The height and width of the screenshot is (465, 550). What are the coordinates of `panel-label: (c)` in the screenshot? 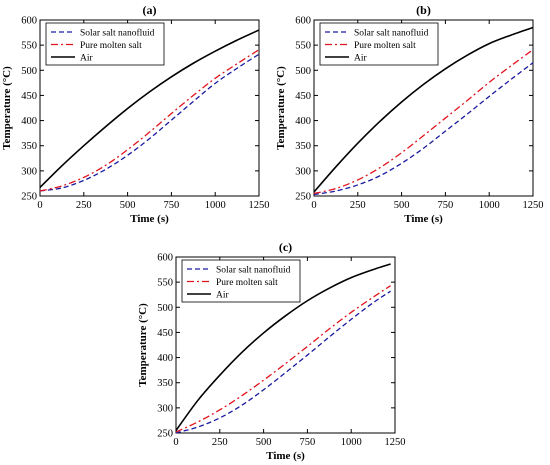 It's located at (285, 247).